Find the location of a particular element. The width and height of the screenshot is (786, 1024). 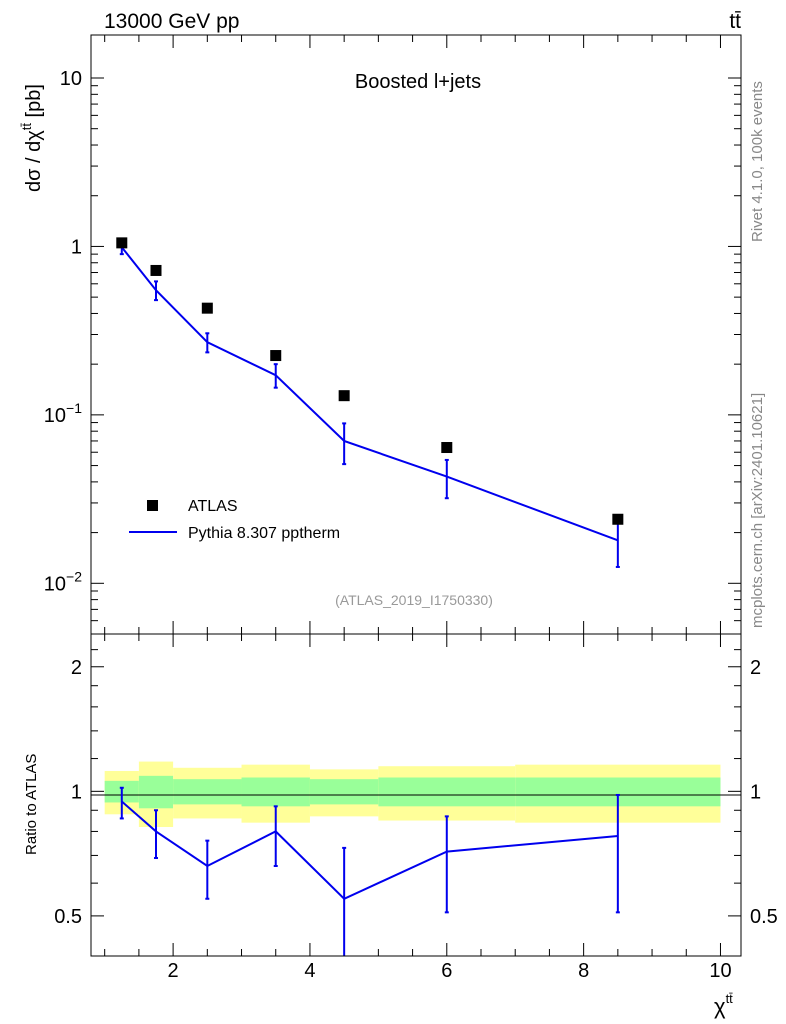

ratio-xtick-label: 2 is located at coordinates (173, 971).